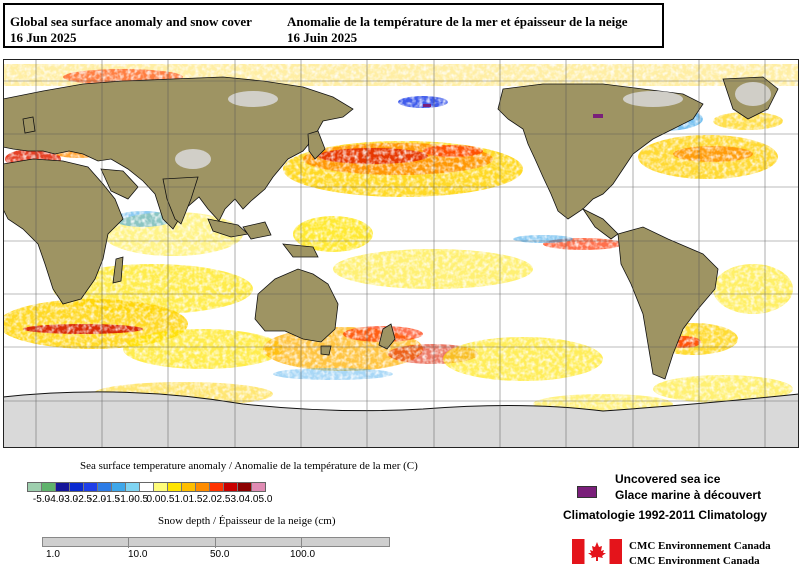 This screenshot has height=571, width=799. I want to click on snow-layer, so click(473, 125).